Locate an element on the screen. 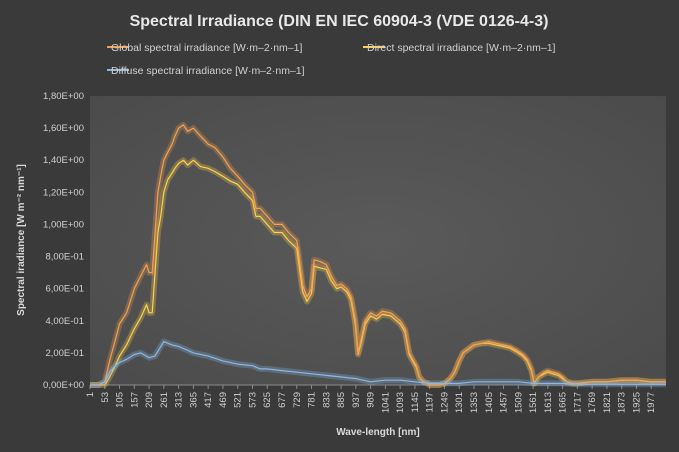 The image size is (679, 452). legend-item-label: Global spectral irradiance [W·m–2·nm–1] is located at coordinates (206, 48).